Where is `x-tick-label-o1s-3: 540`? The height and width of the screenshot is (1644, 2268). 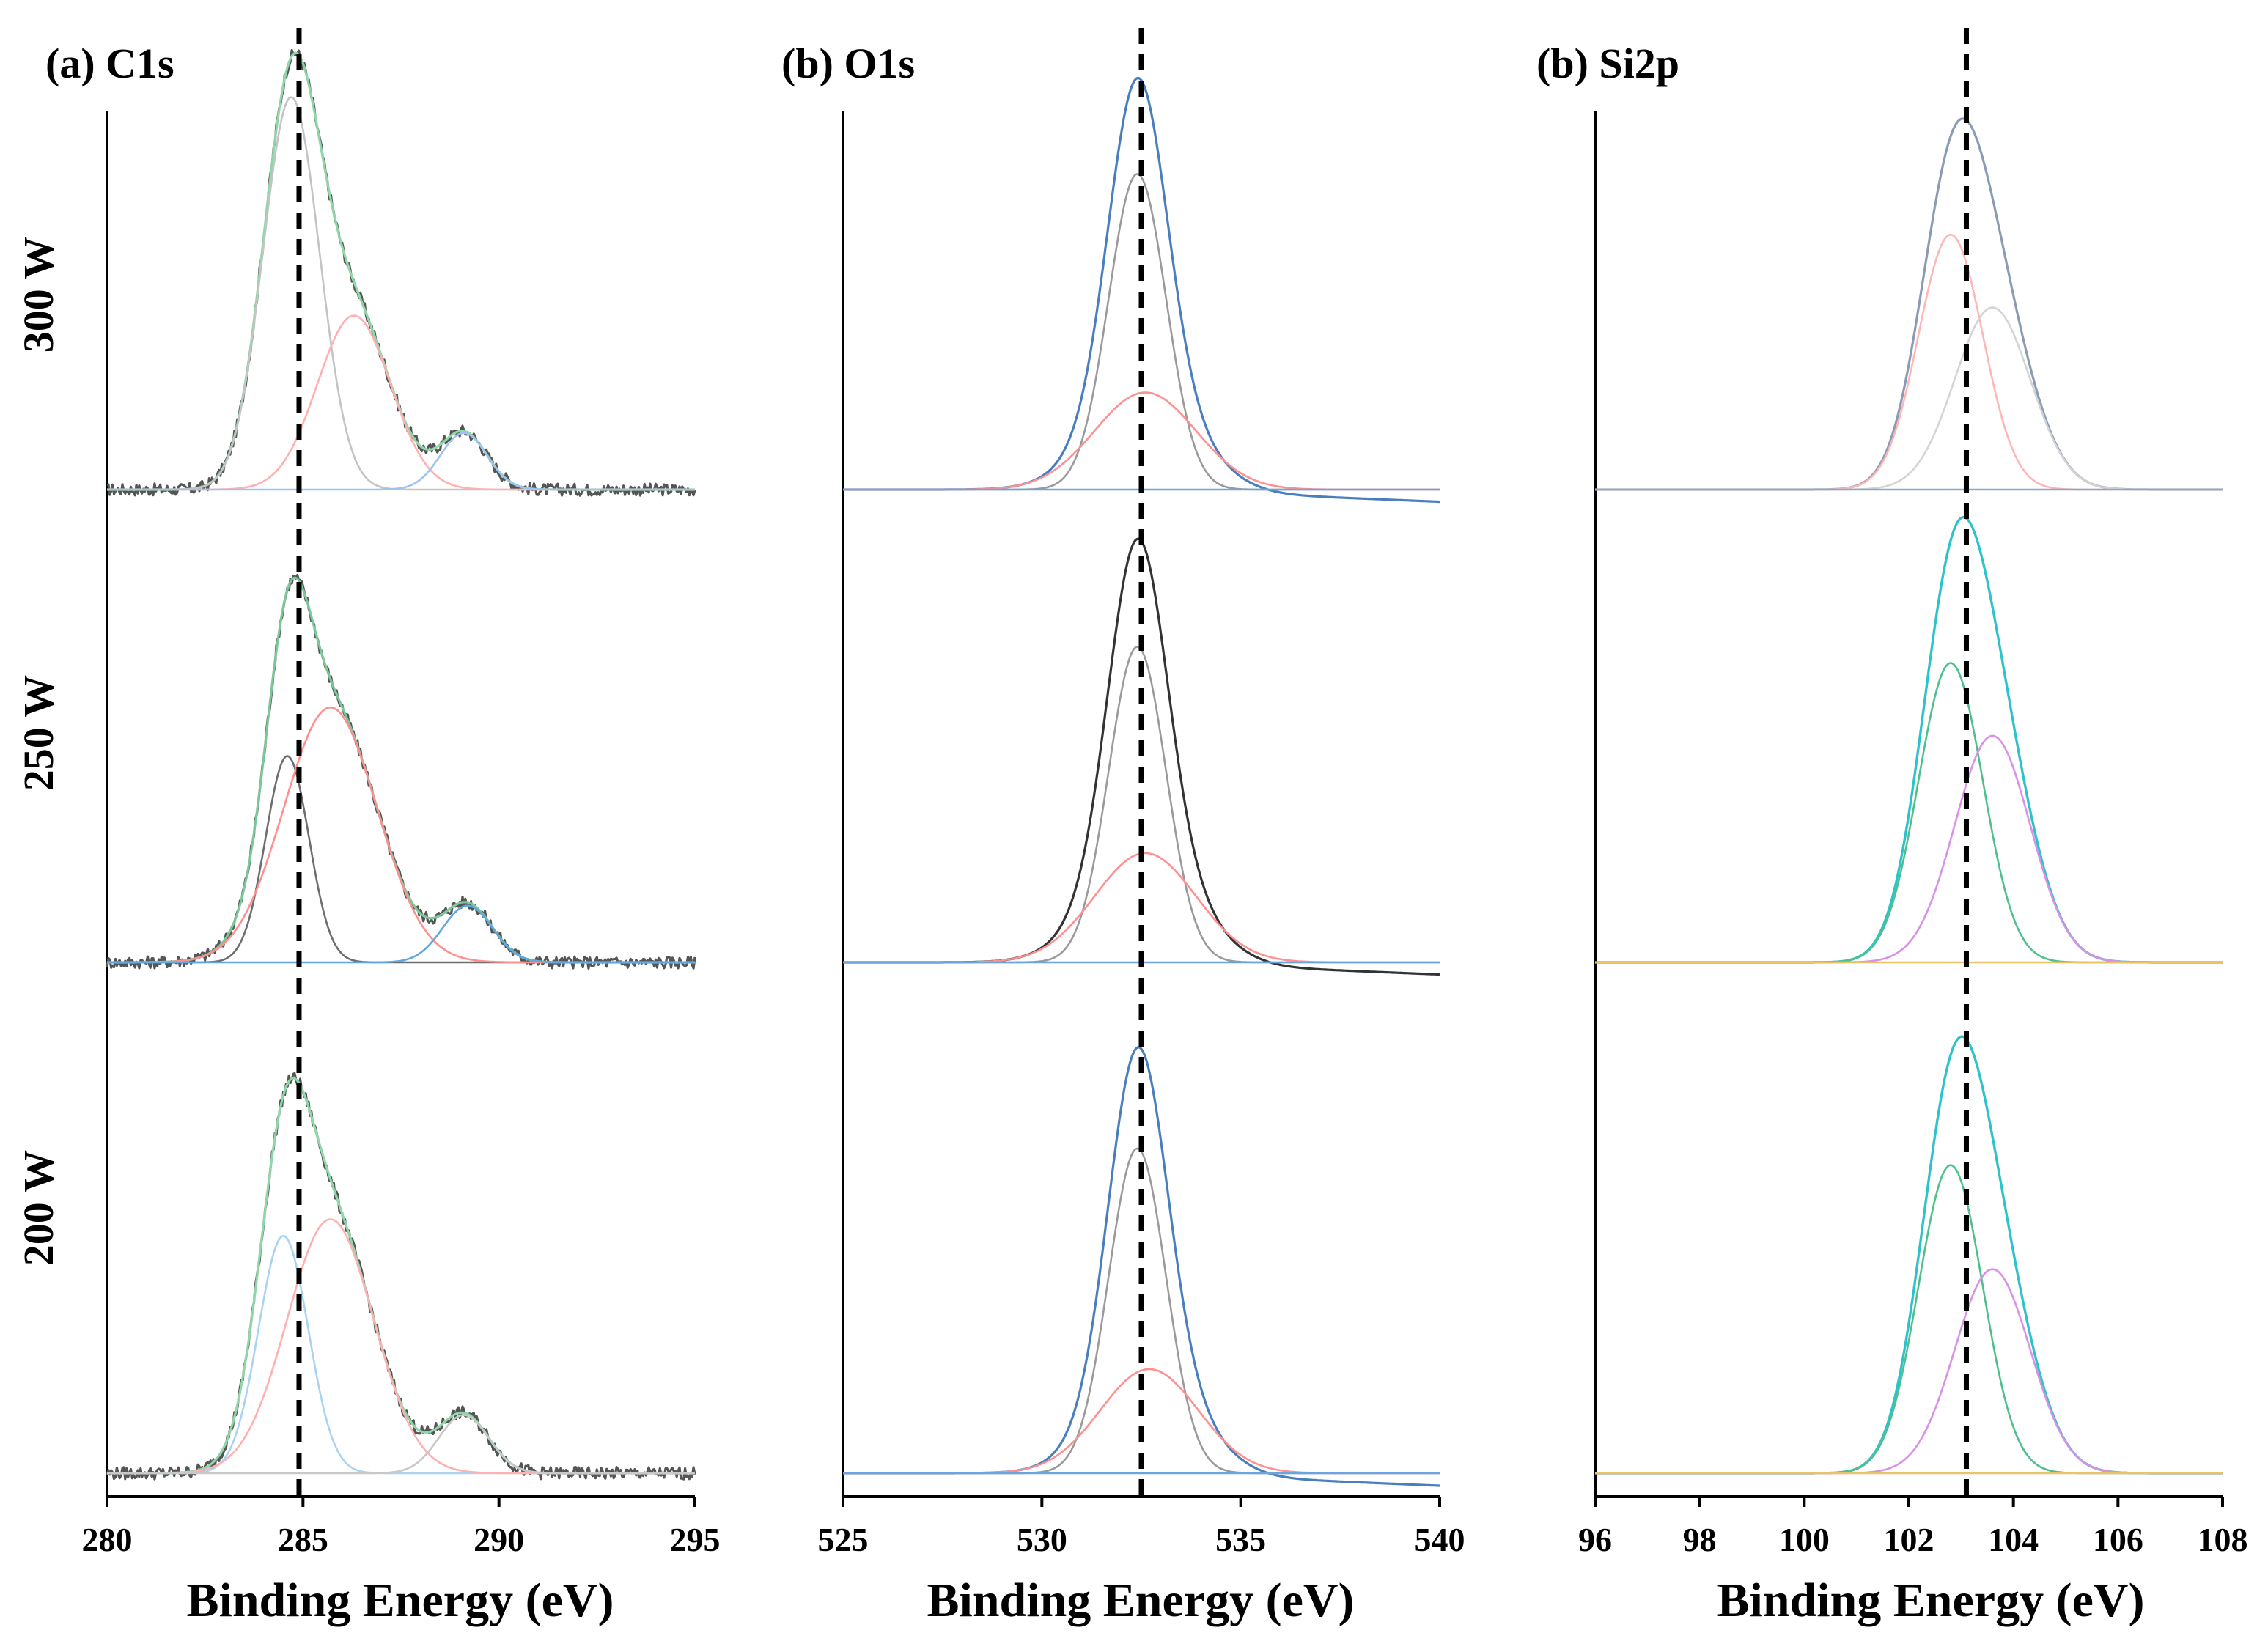
x-tick-label-o1s-3: 540 is located at coordinates (1440, 1539).